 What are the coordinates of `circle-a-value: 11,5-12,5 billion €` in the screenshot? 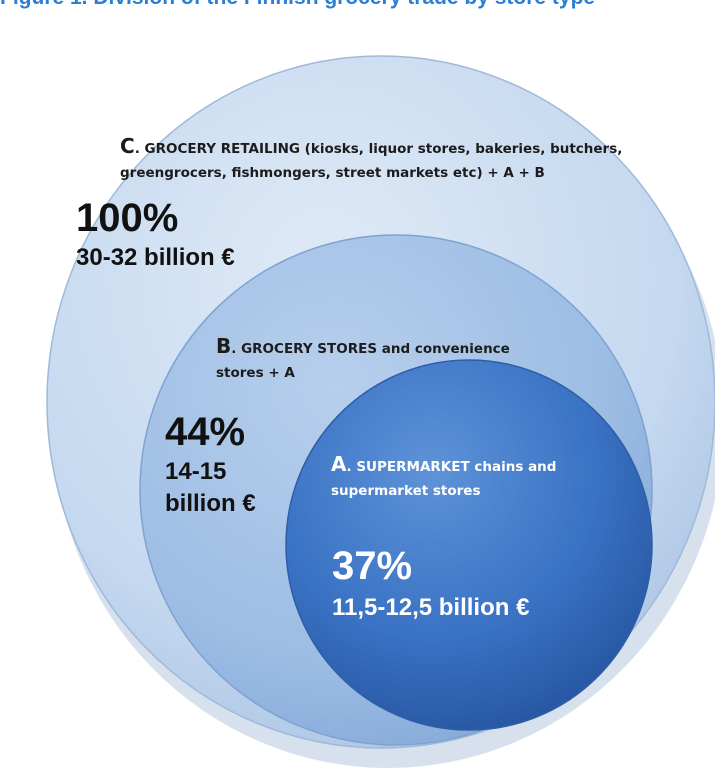 It's located at (432, 608).